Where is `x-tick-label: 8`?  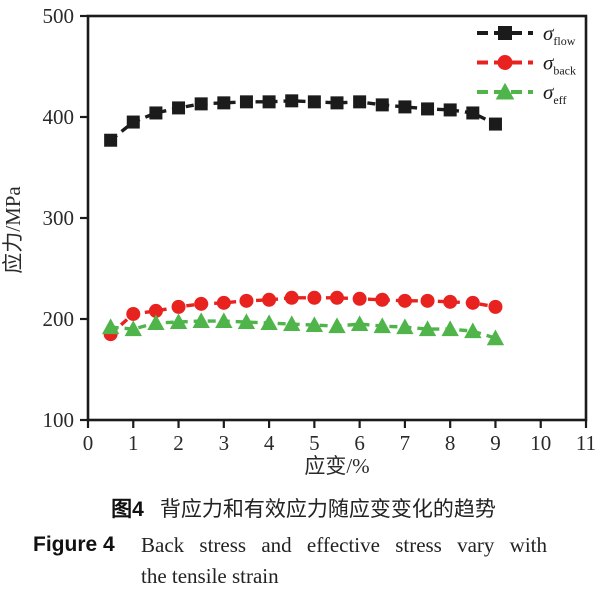
x-tick-label: 8 is located at coordinates (450, 443).